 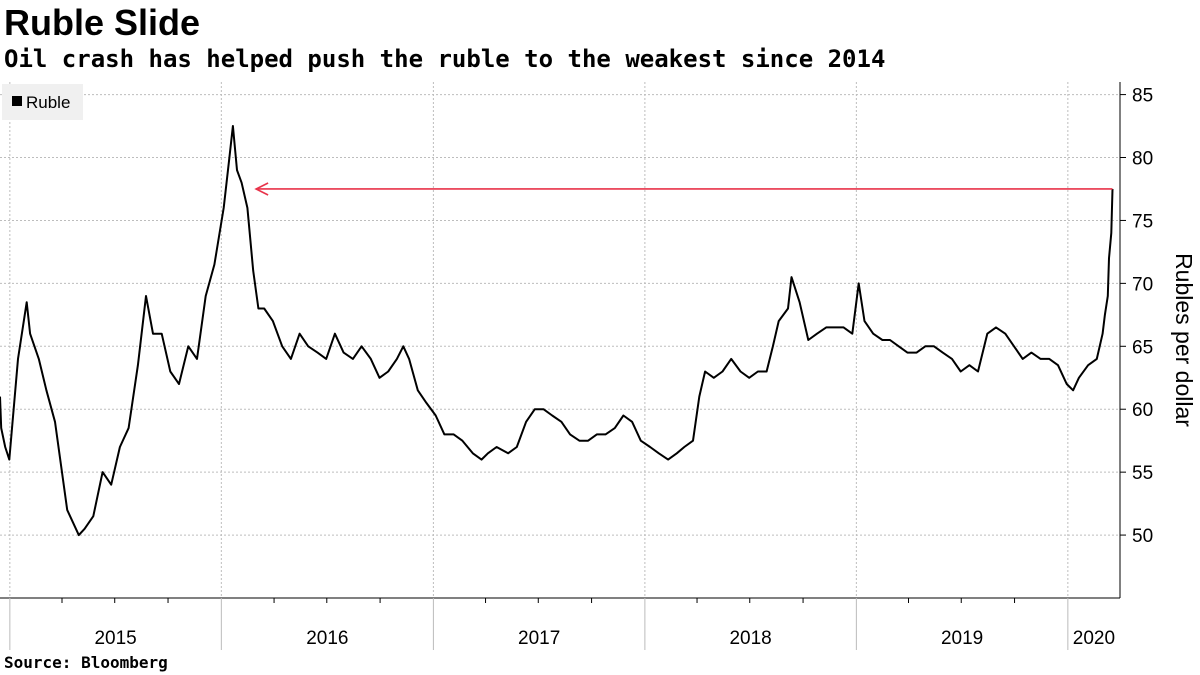 I want to click on y-tick-label: 70, so click(x=1142, y=284).